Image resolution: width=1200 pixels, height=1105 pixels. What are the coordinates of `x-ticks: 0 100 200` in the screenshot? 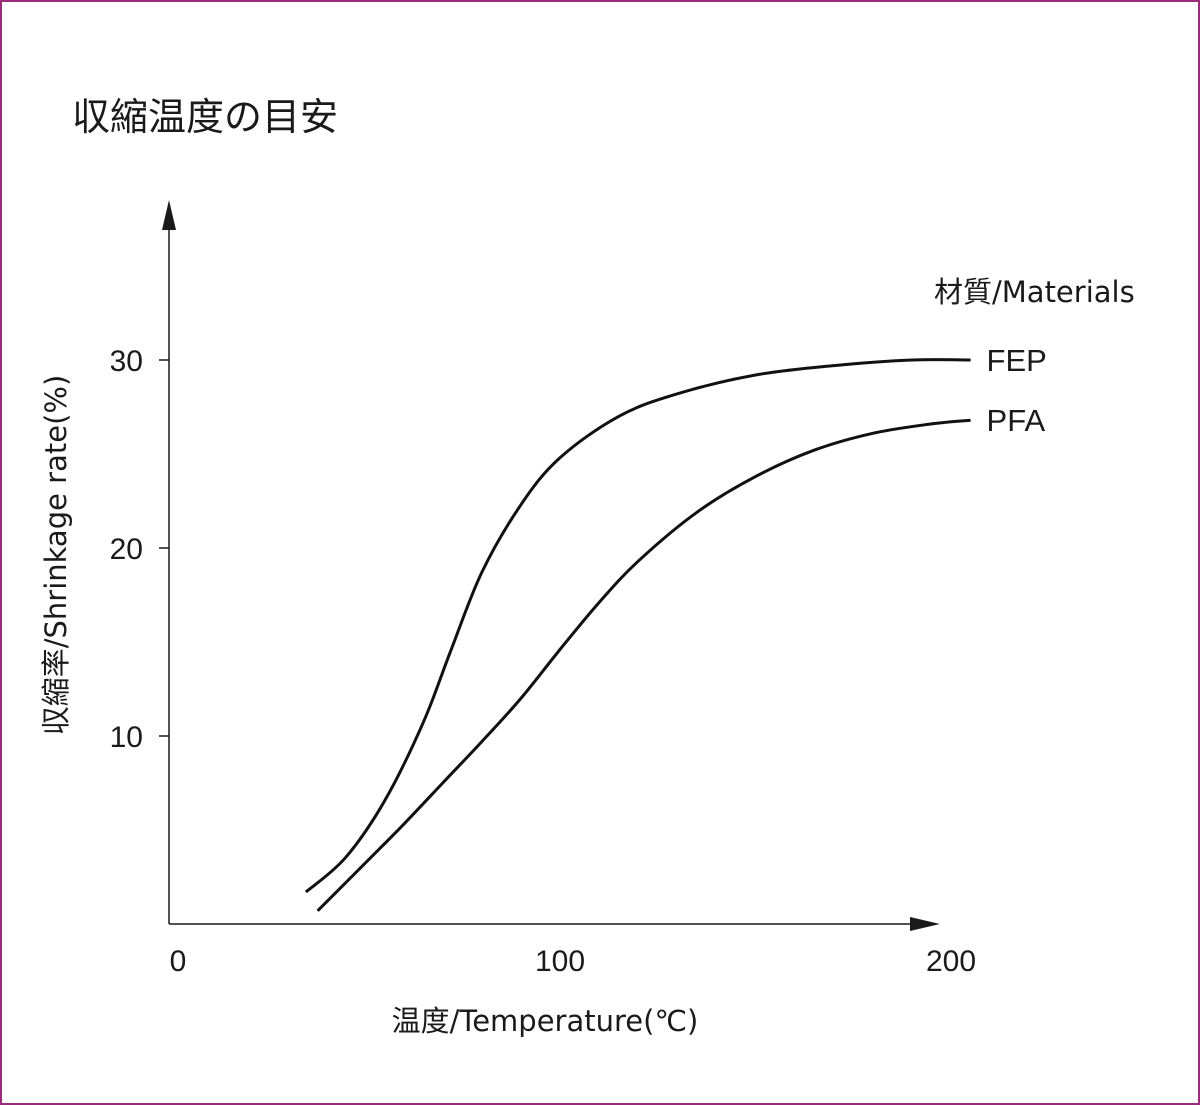 It's located at (573, 961).